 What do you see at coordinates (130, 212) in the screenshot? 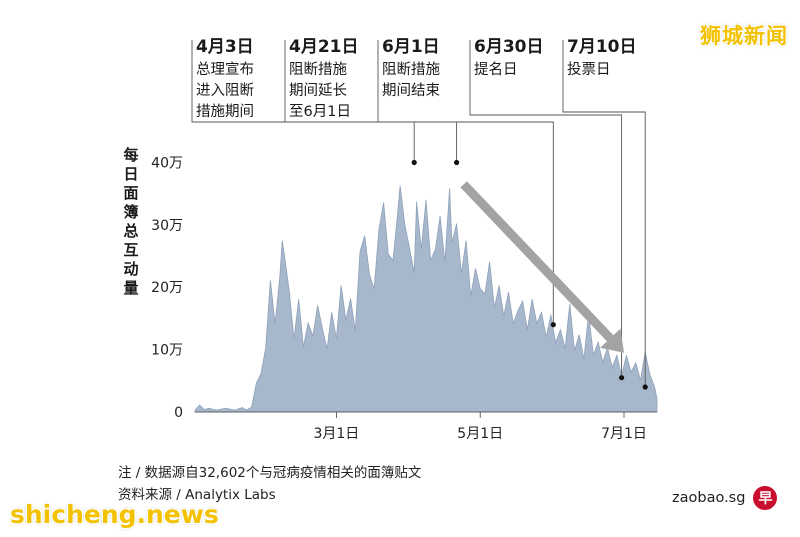
I see `y-axis-label-char: 簿` at bounding box center [130, 212].